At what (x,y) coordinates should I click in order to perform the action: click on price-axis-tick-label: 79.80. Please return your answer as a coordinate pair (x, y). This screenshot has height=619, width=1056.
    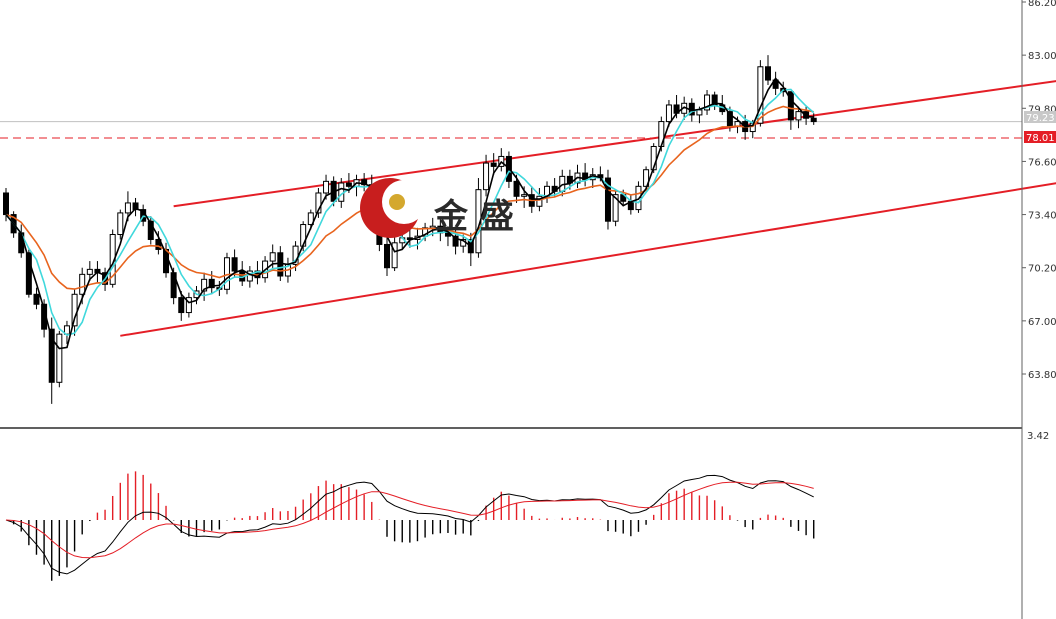
    Looking at the image, I should click on (1042, 109).